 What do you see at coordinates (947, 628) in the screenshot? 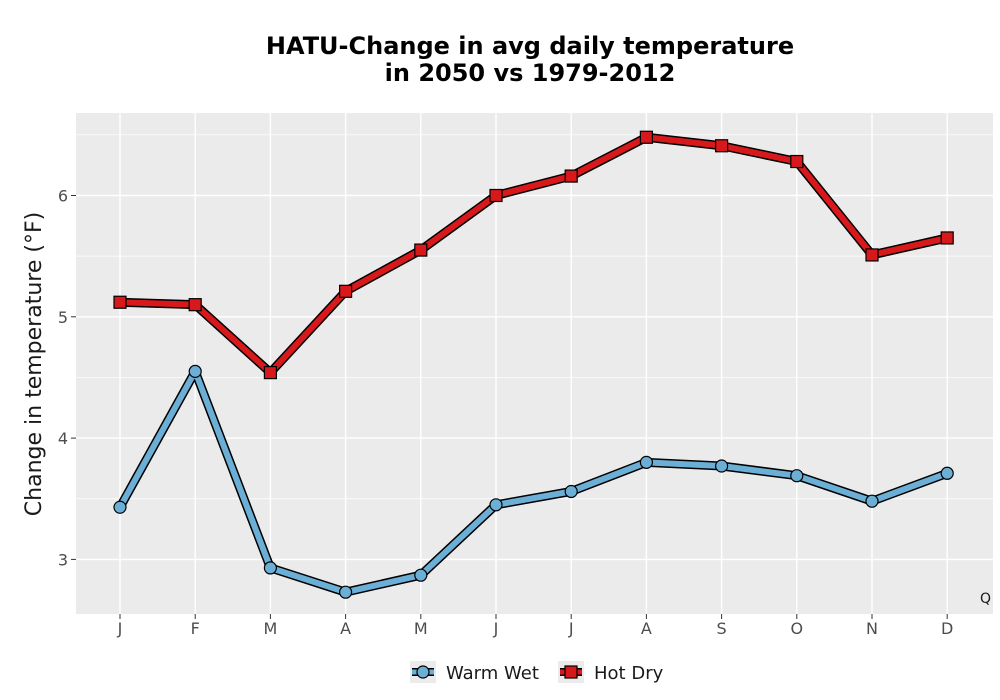
I see `x-tick-label: D` at bounding box center [947, 628].